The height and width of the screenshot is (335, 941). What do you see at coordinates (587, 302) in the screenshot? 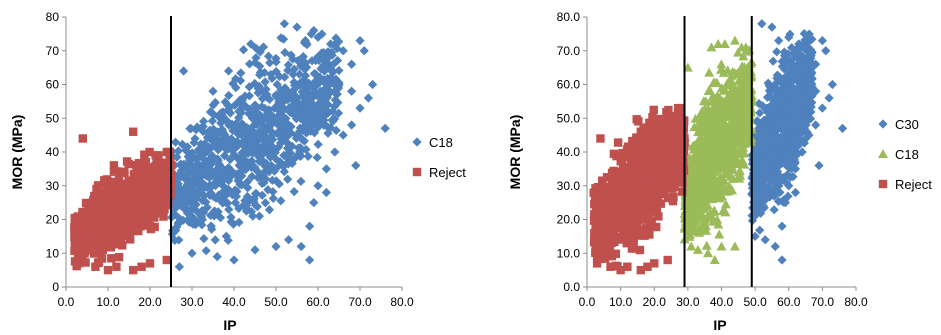
I see `x-tick-label: 0.0` at bounding box center [587, 302].